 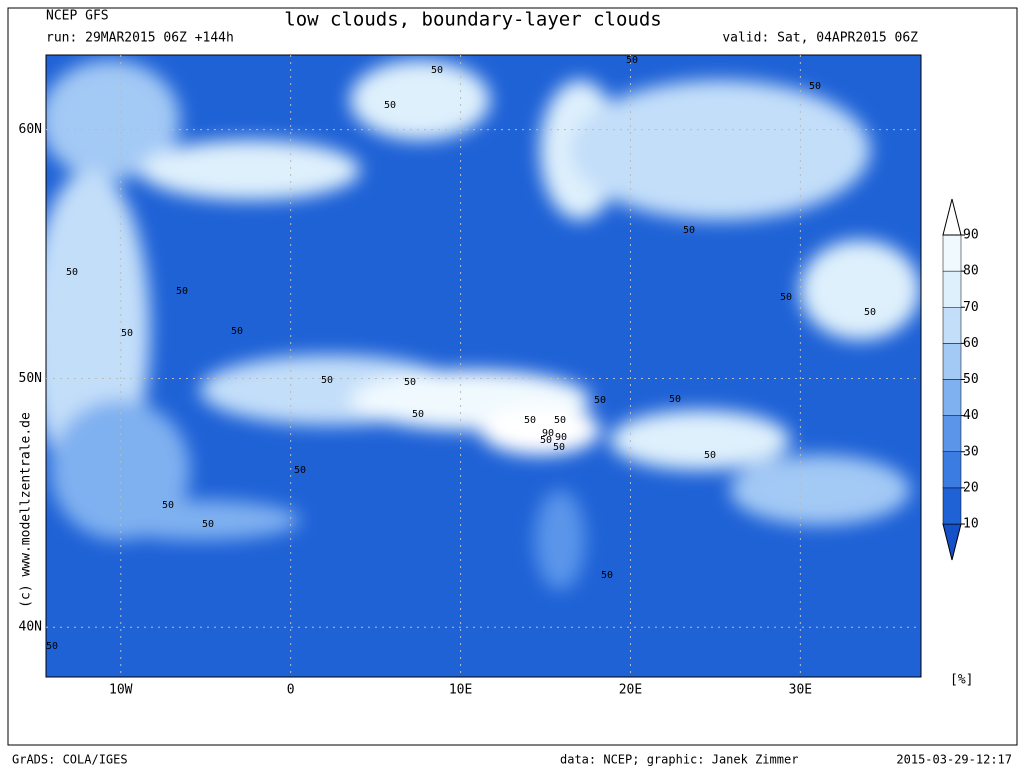 I want to click on colorbar-label: 80, so click(x=971, y=271).